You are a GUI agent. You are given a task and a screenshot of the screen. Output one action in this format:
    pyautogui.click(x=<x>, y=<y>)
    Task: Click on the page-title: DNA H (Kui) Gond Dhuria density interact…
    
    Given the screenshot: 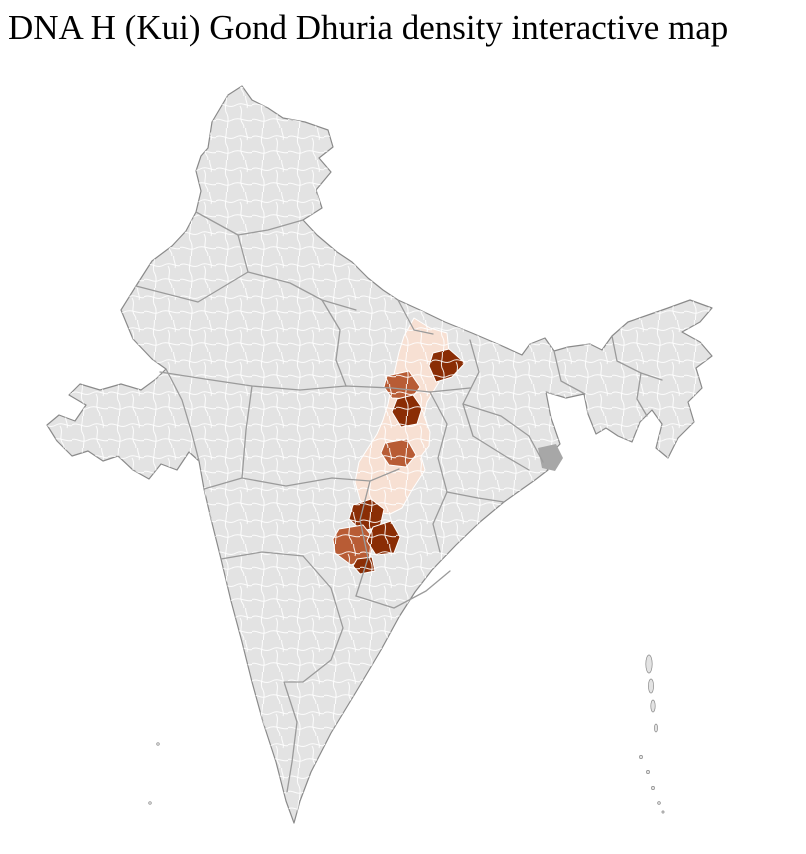 What is the action you would take?
    pyautogui.click(x=368, y=27)
    